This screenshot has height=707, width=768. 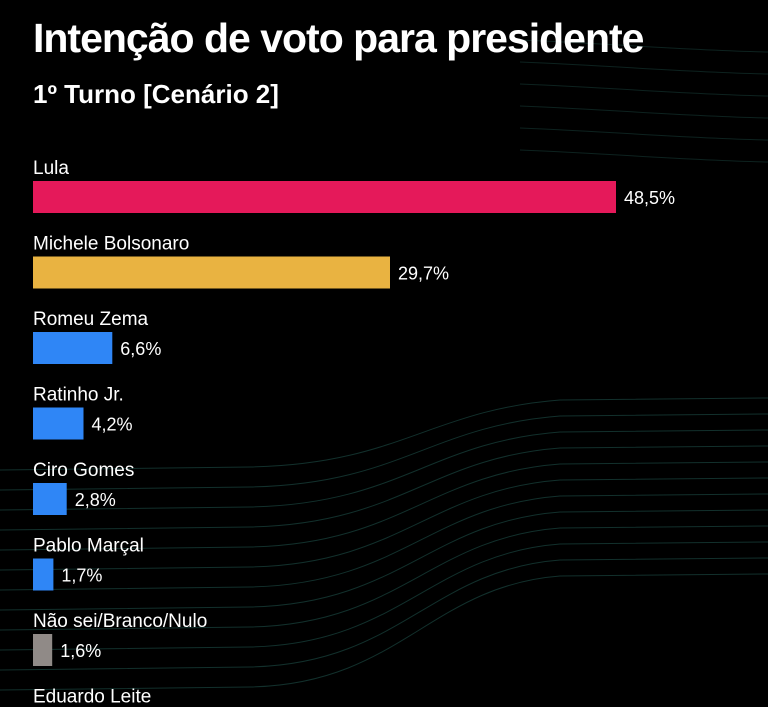 I want to click on category-label: Ciro Gomes, so click(x=83, y=470).